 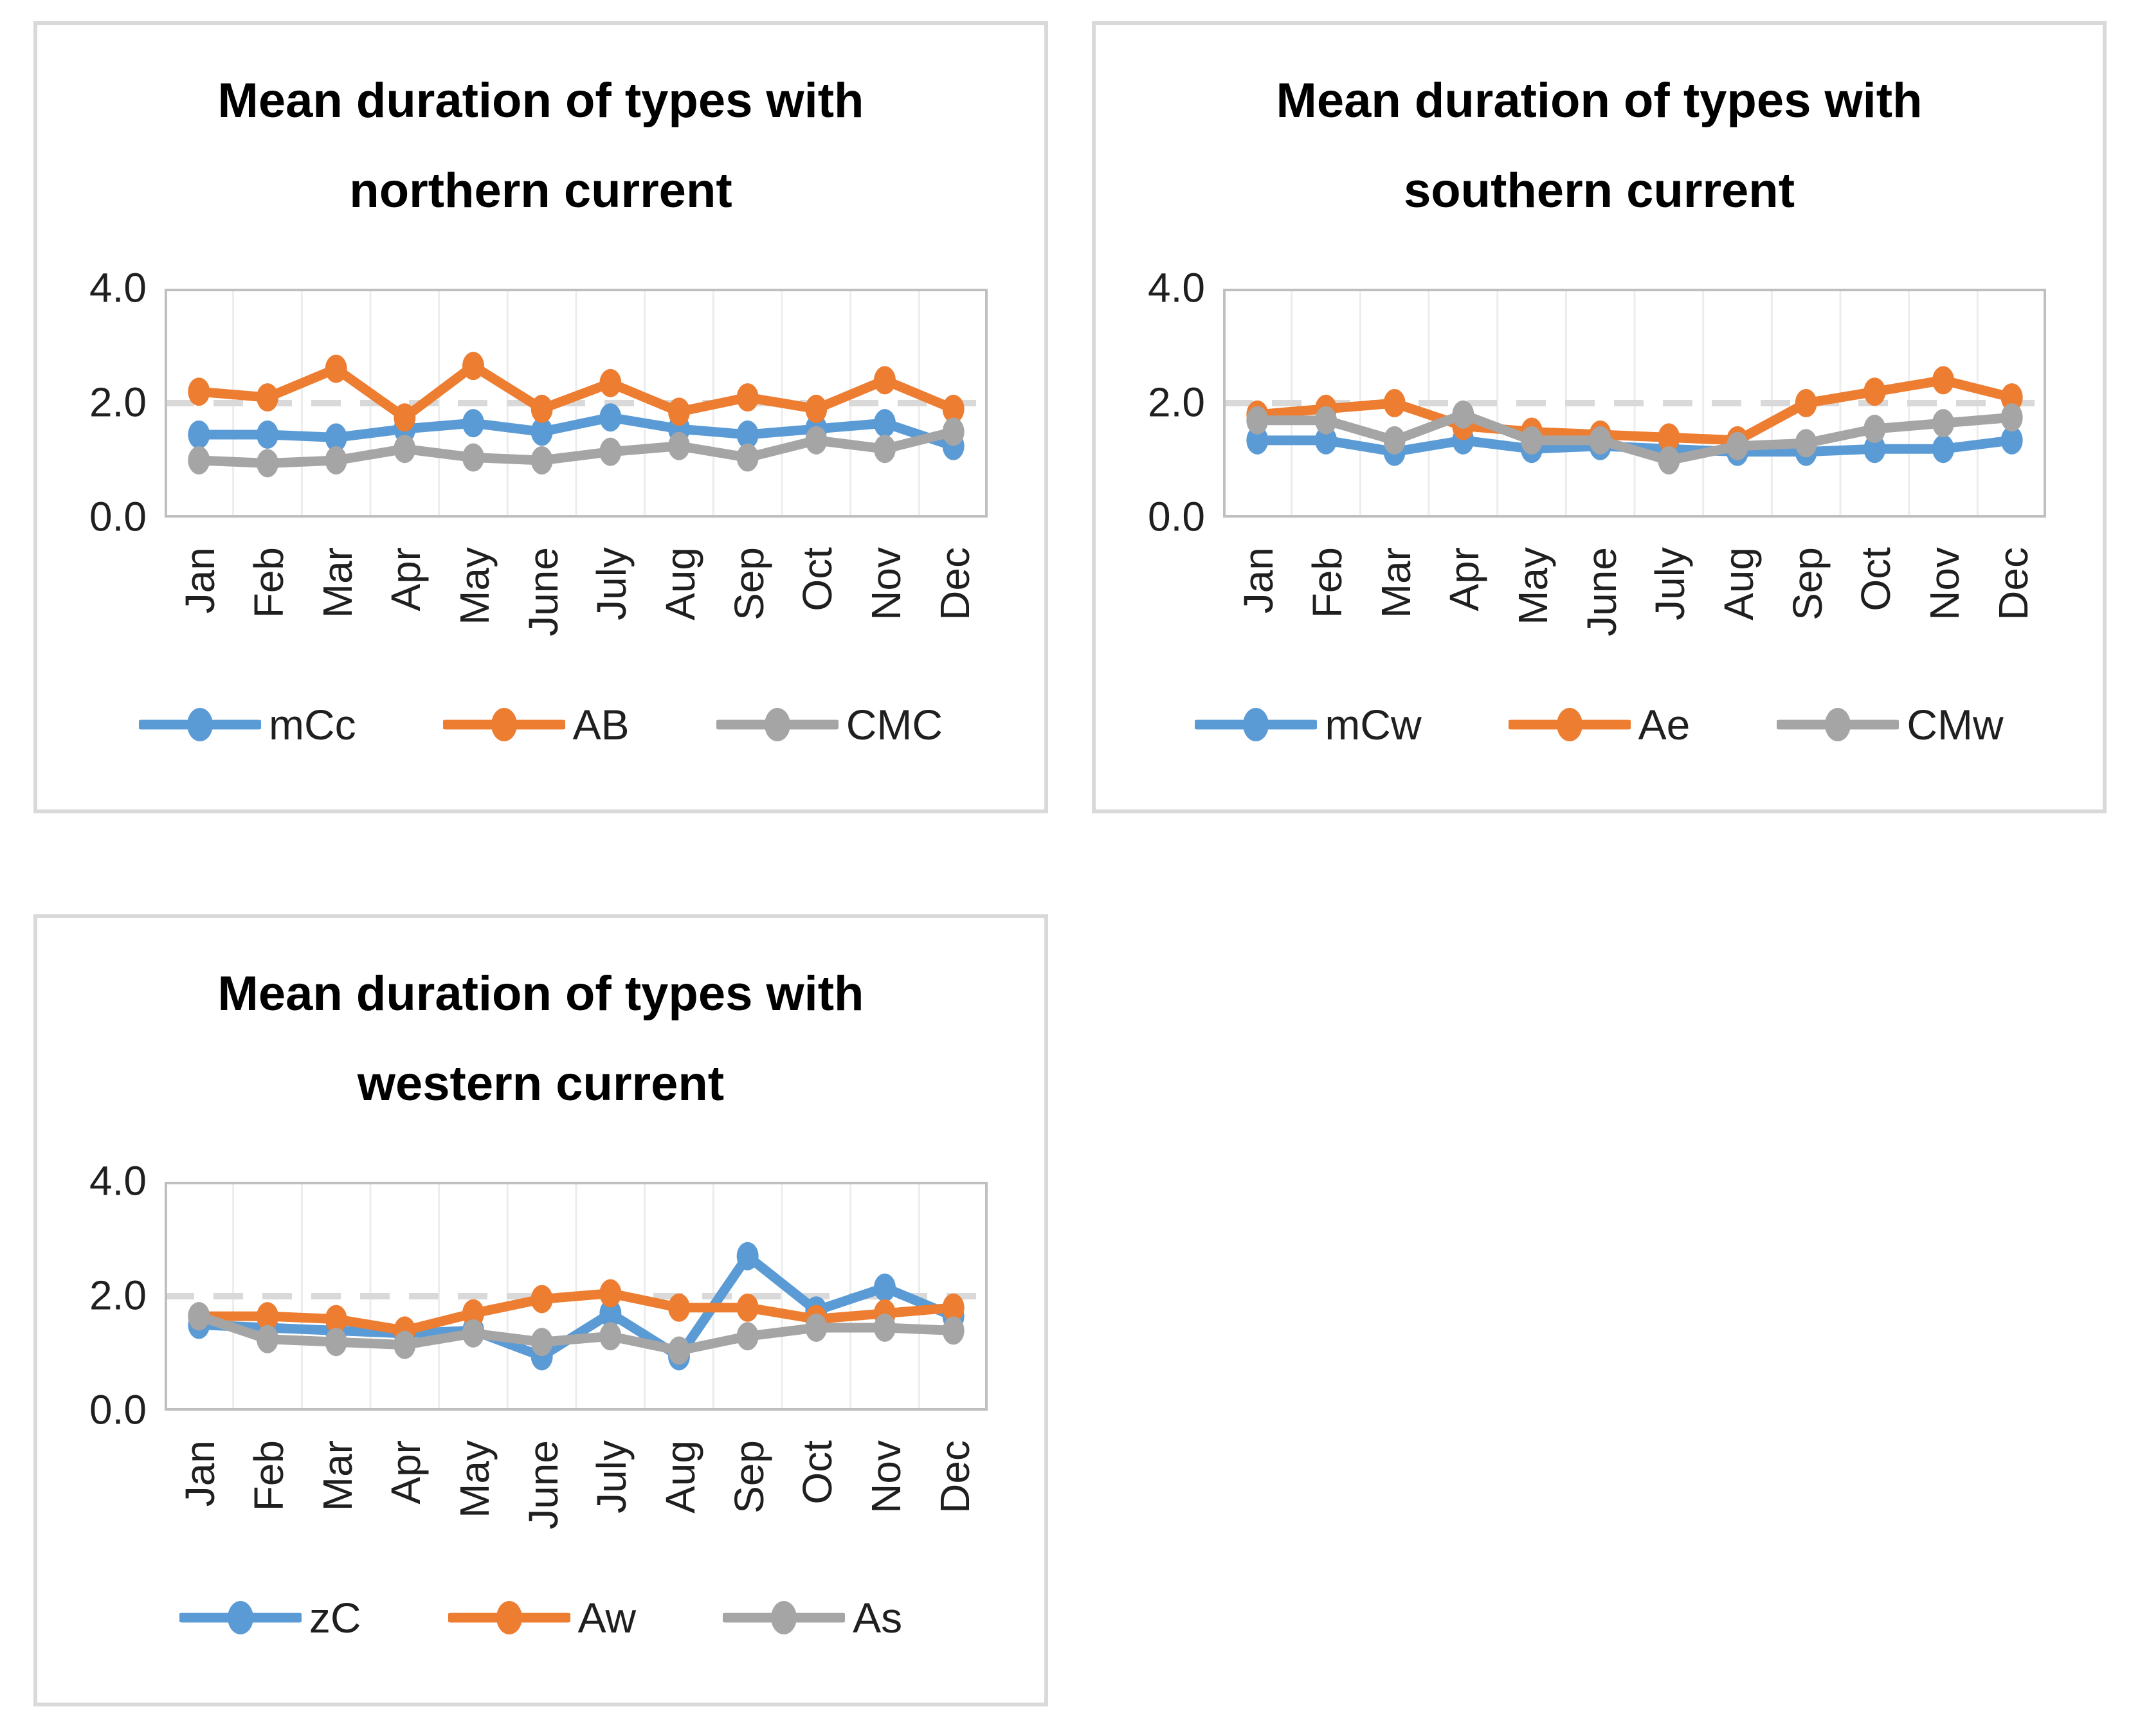 I want to click on series-line-As, so click(x=576, y=1333).